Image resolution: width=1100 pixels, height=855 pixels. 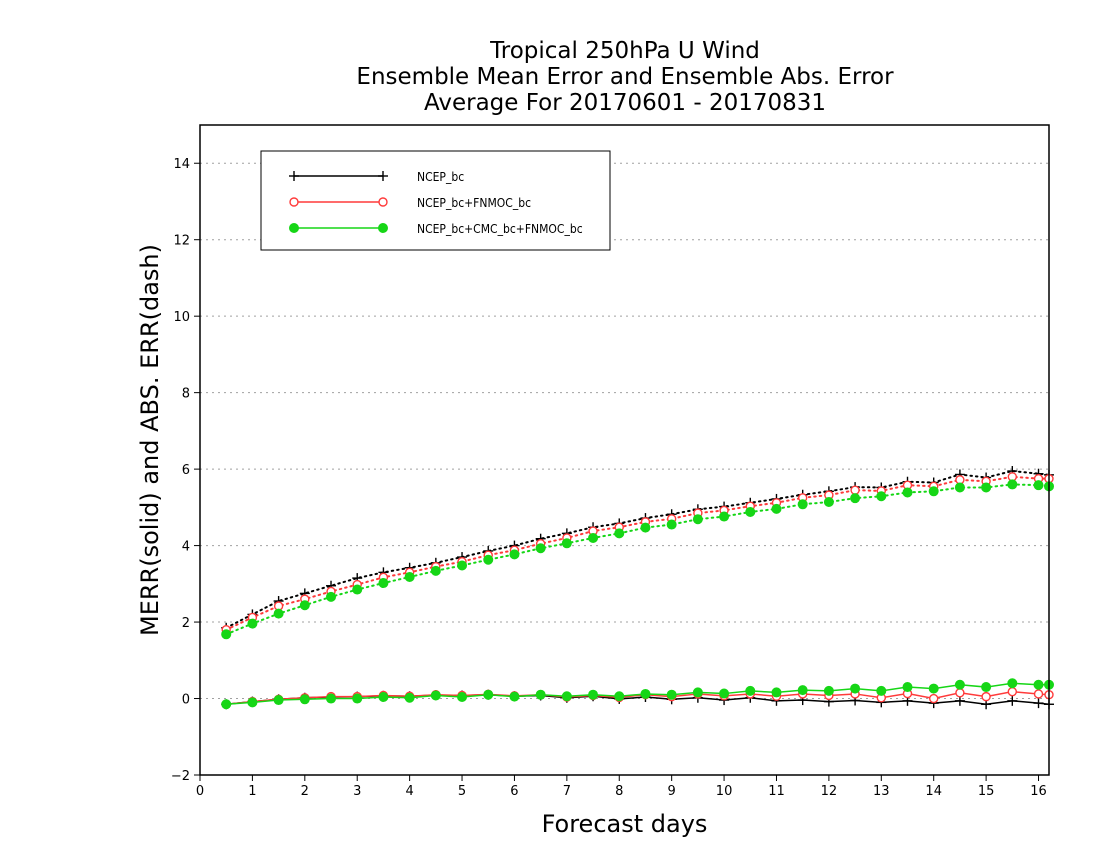 What do you see at coordinates (357, 791) in the screenshot?
I see `x-tick-label: 3` at bounding box center [357, 791].